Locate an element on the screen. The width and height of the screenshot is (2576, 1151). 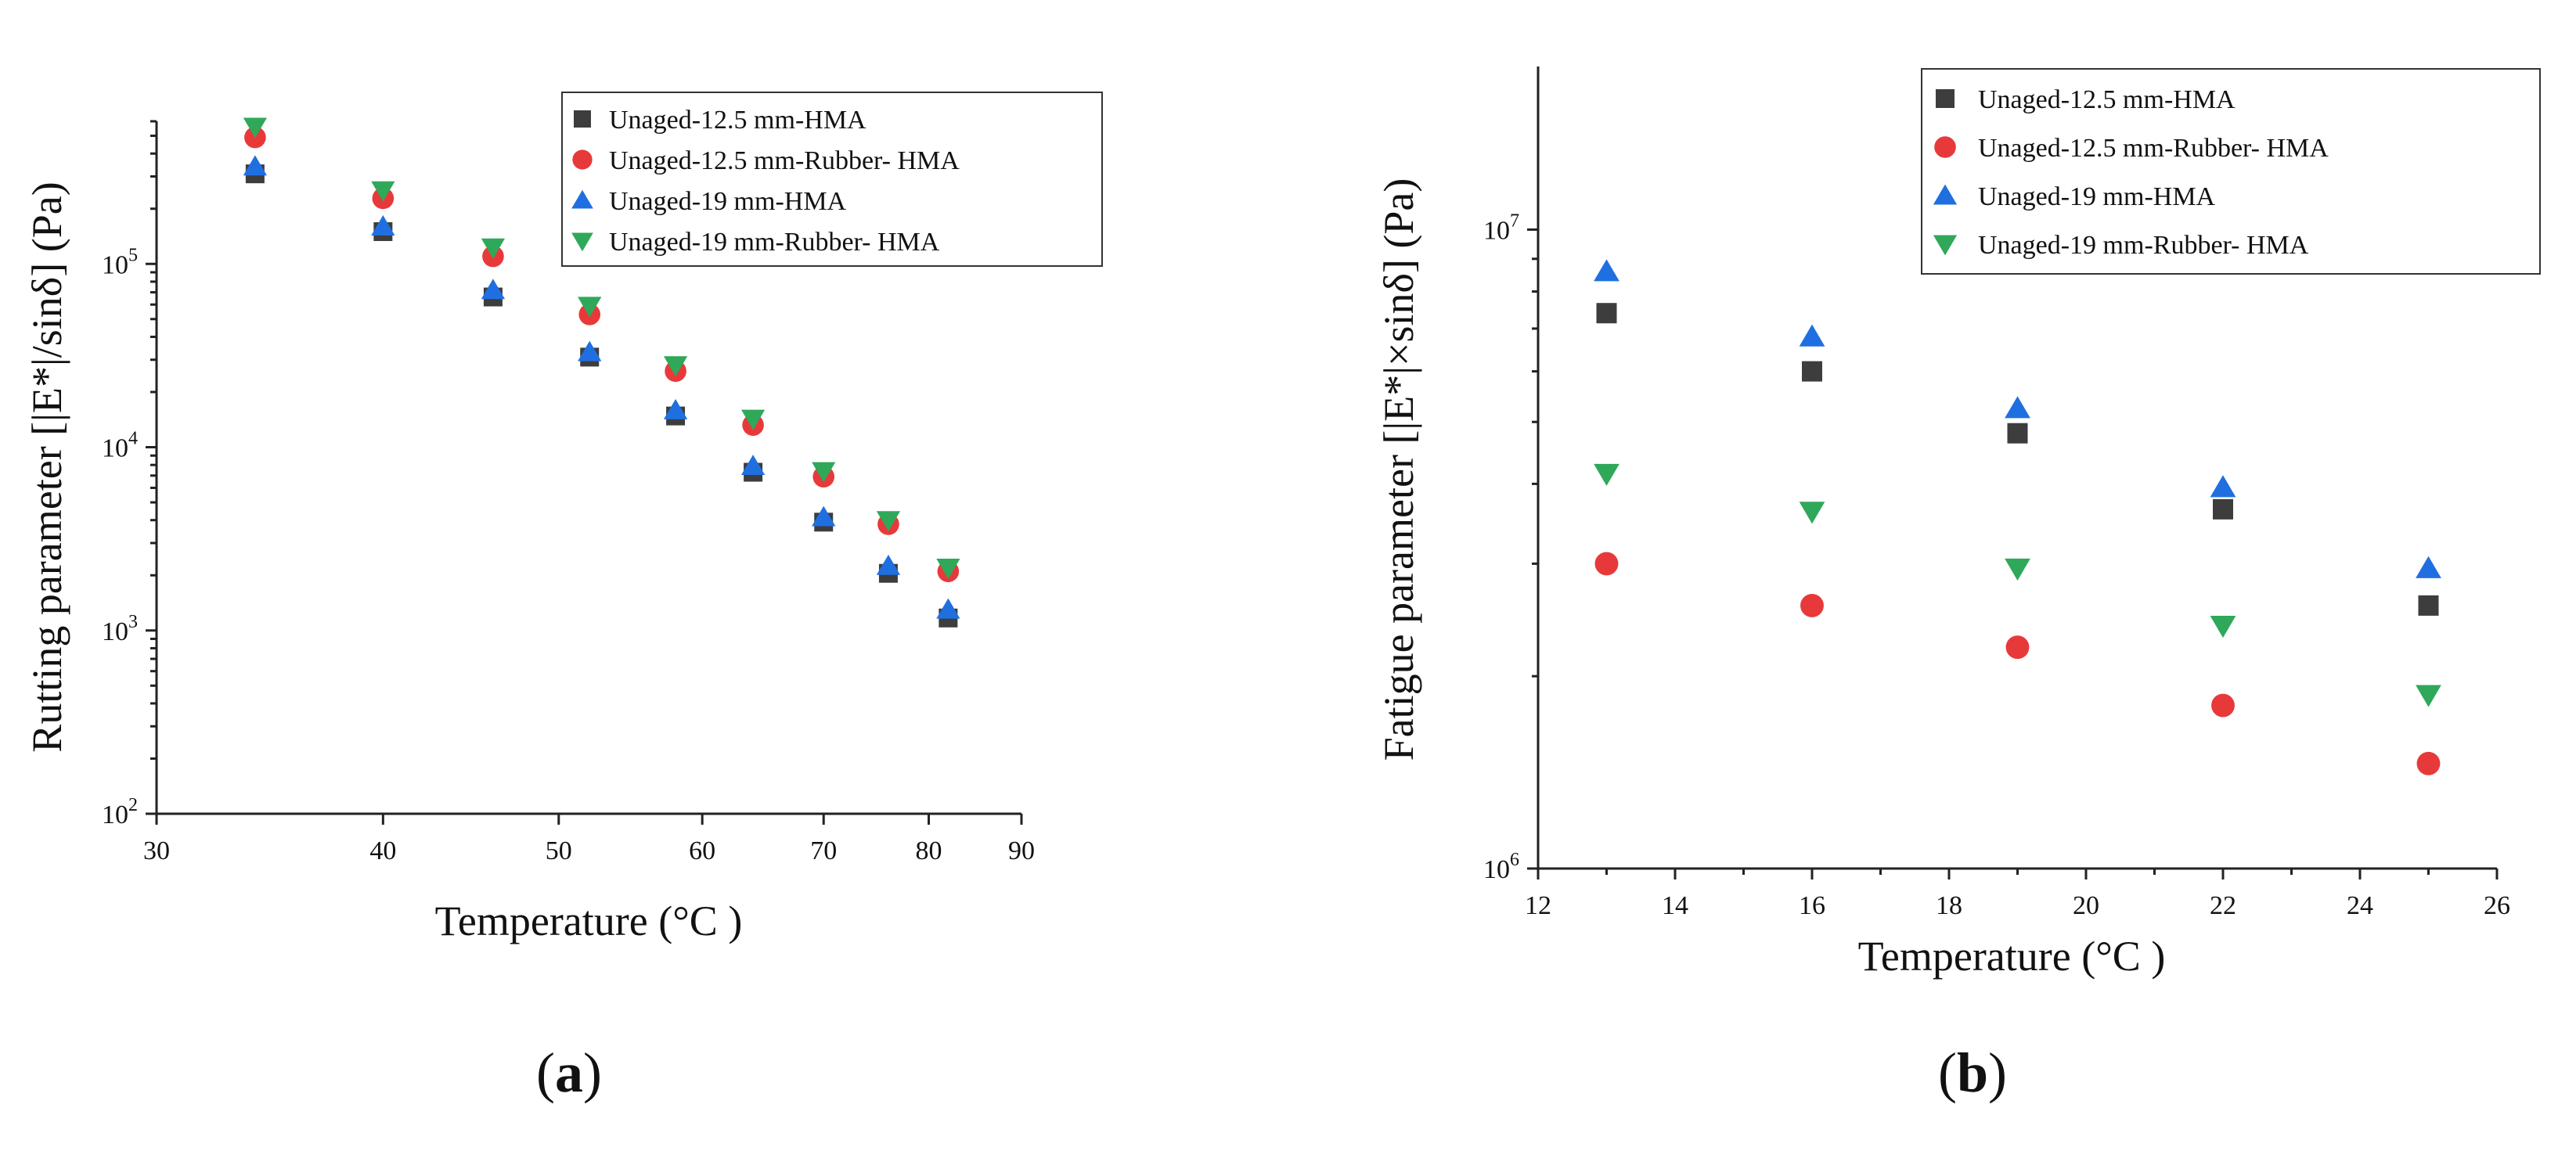
panel-a-close: ) is located at coordinates (592, 1072).